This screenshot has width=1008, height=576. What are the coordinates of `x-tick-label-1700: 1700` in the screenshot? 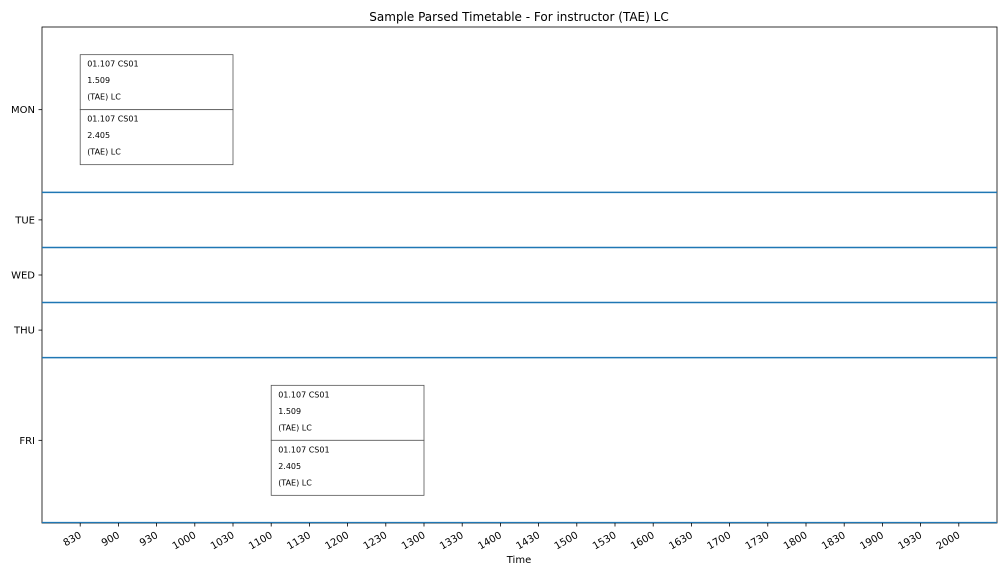 It's located at (720, 541).